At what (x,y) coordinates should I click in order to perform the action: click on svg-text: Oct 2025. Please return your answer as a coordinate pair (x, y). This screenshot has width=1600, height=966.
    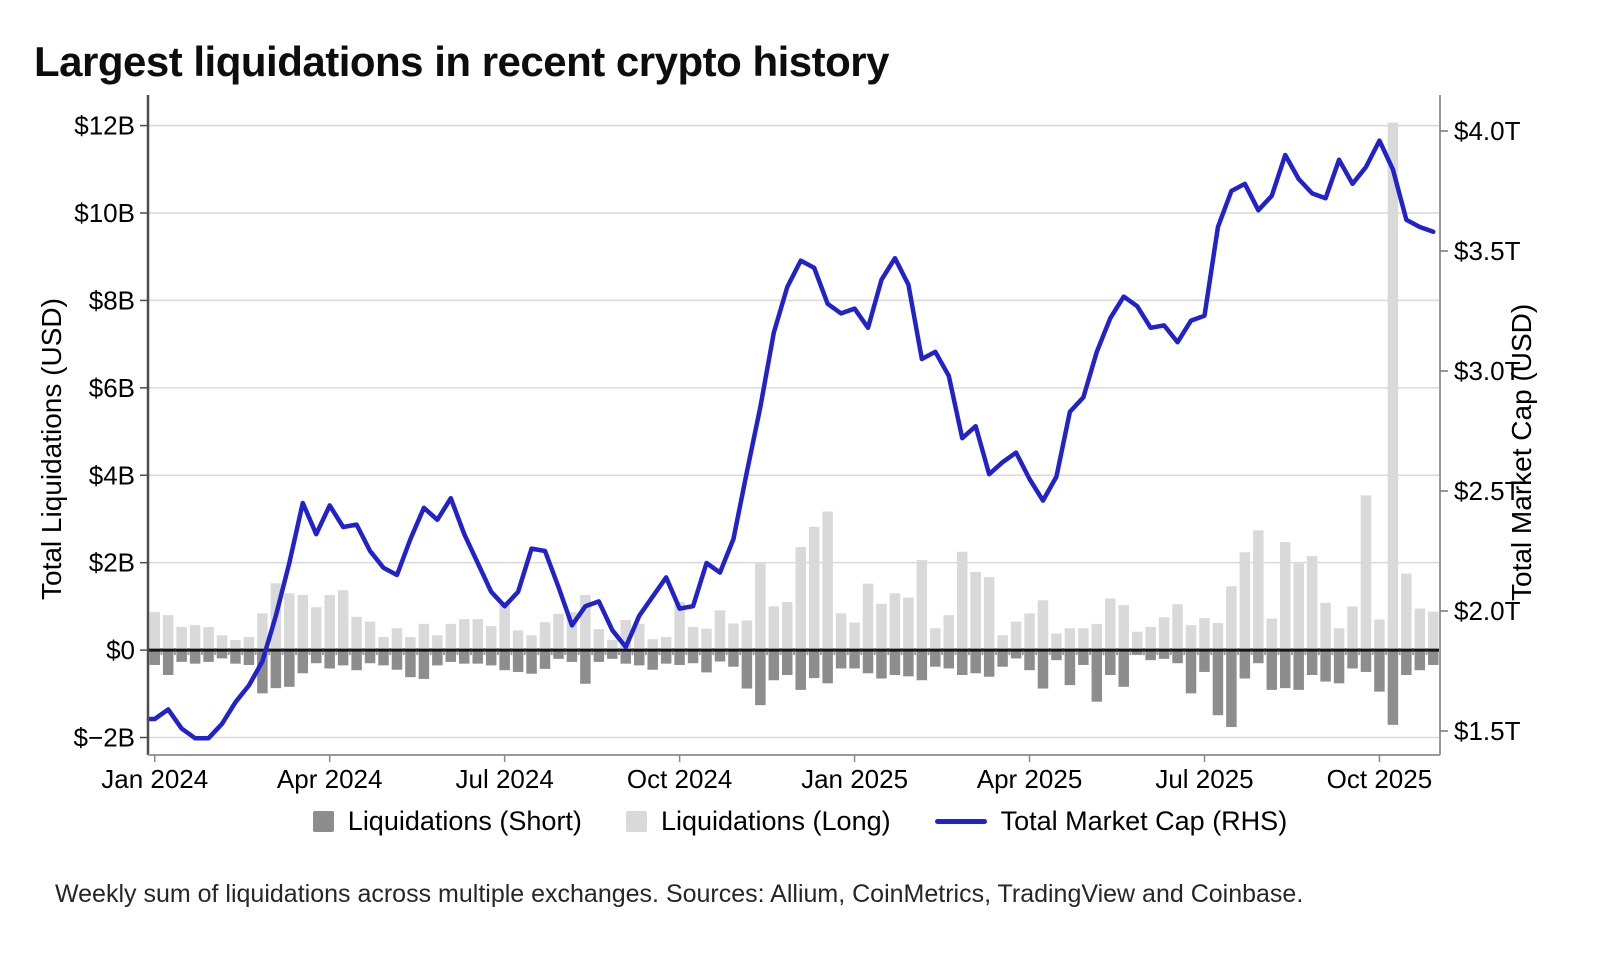
    Looking at the image, I should click on (1380, 779).